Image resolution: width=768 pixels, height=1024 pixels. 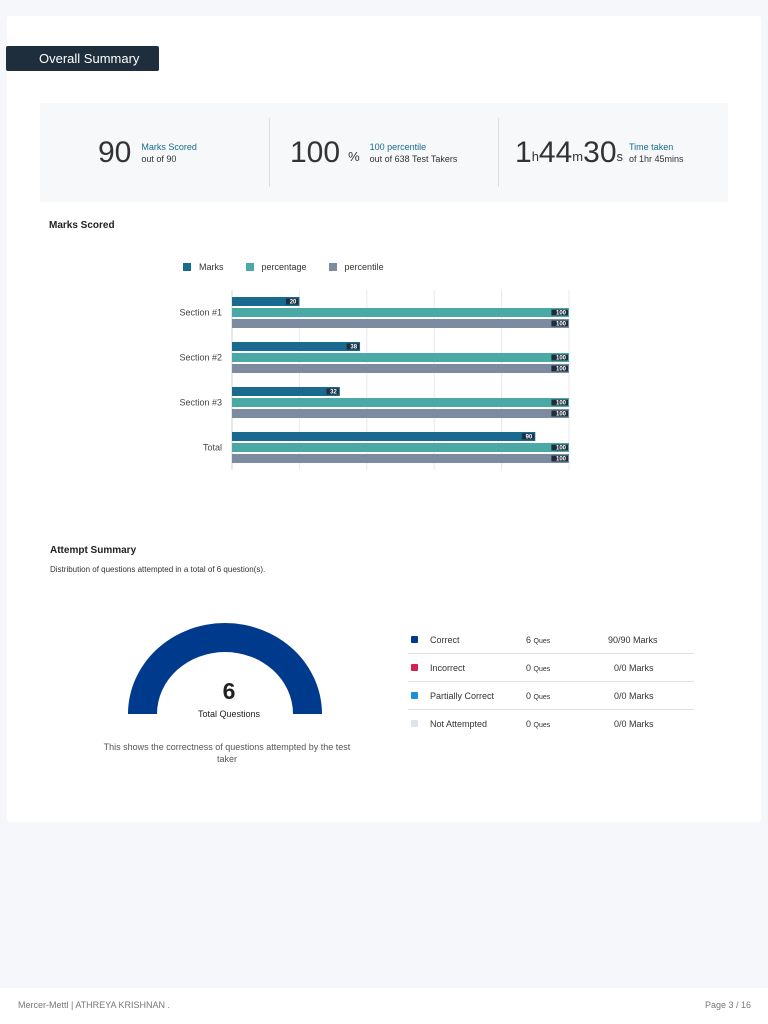 I want to click on time-minutes-unit: m, so click(x=578, y=156).